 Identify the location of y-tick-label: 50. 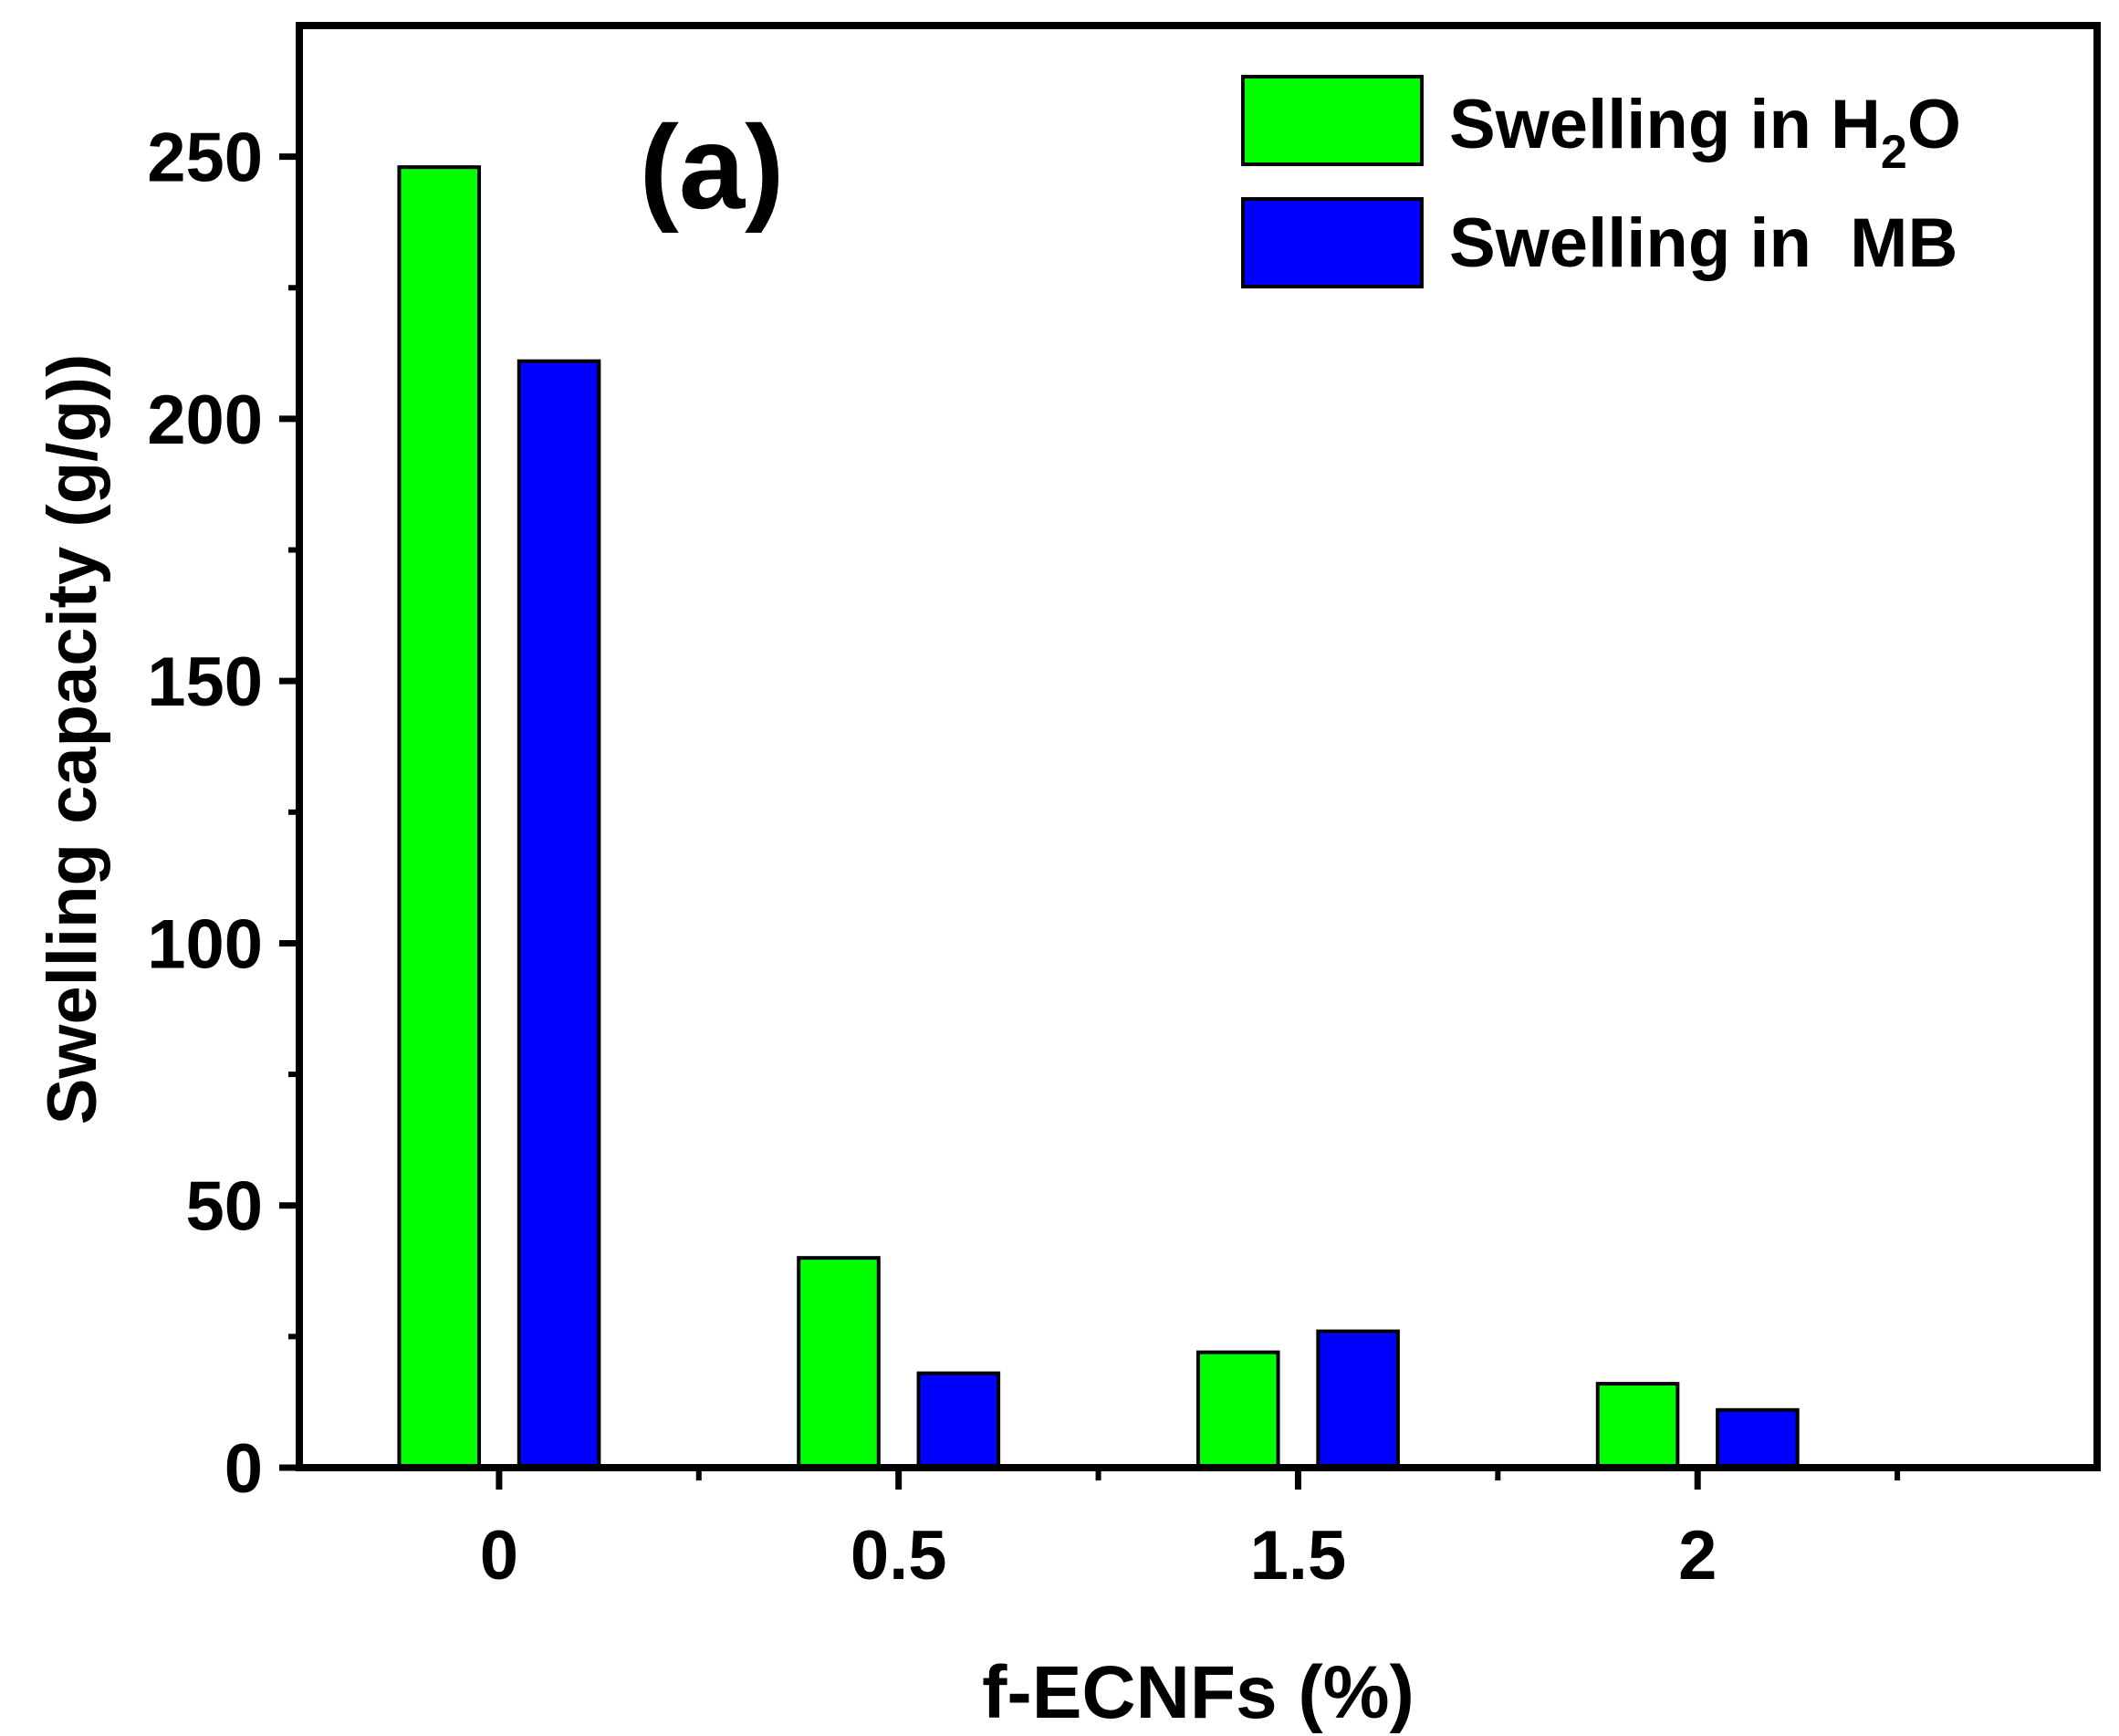
(224, 1207).